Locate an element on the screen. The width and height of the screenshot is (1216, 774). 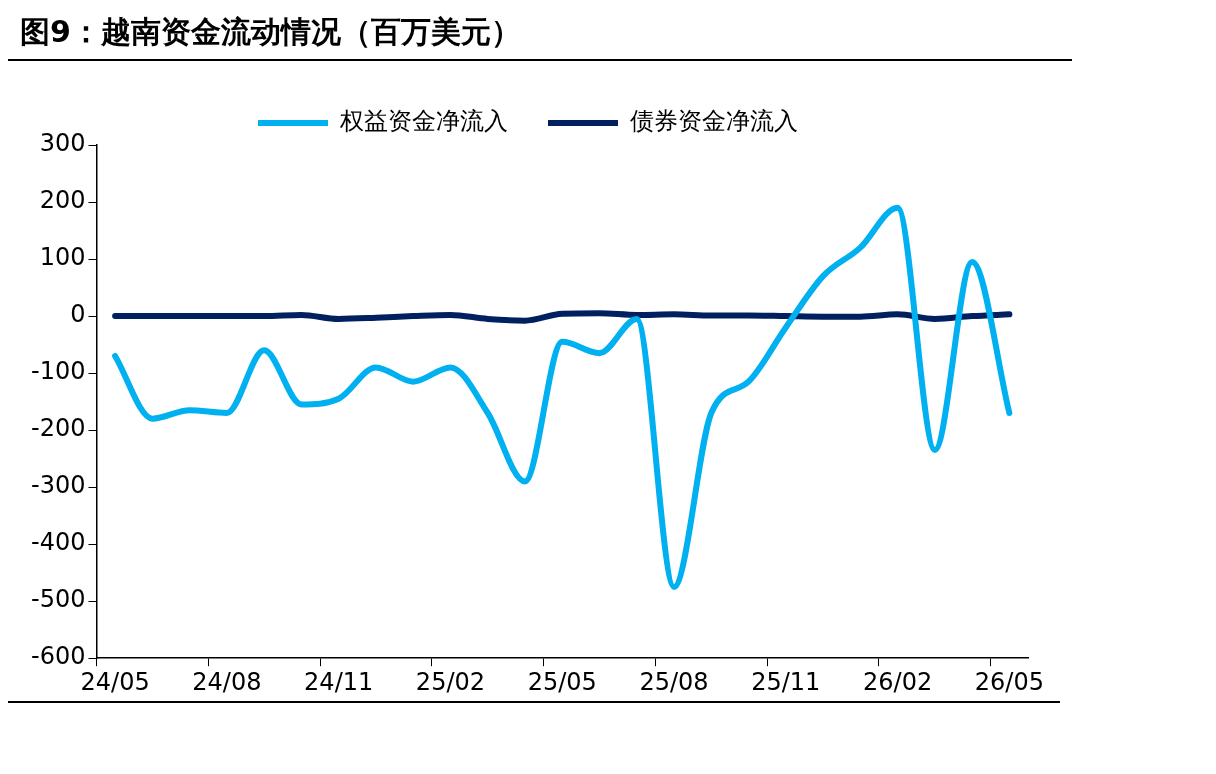
x-tick-label: 25/08 is located at coordinates (674, 681).